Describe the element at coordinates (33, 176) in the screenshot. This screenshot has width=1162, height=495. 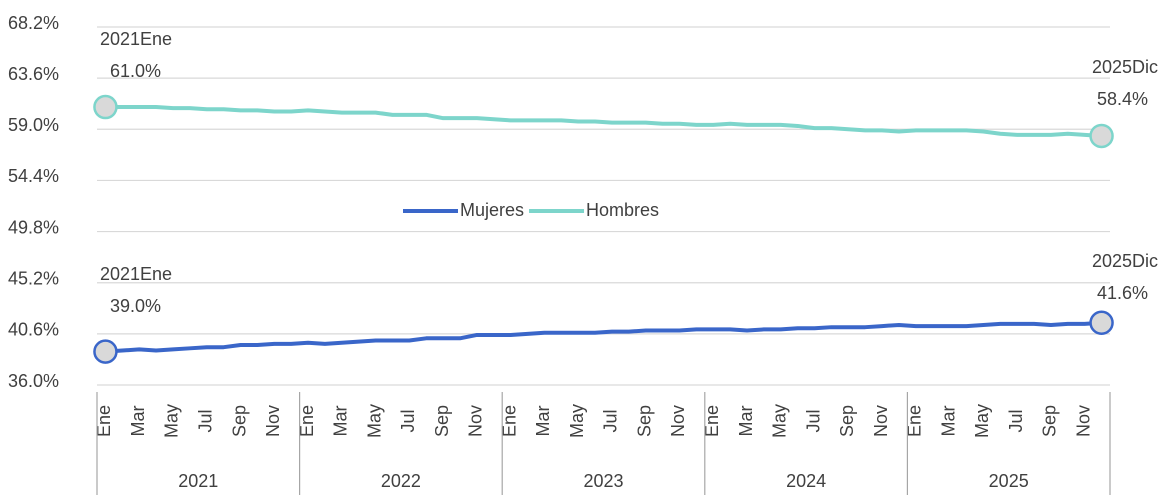
I see `y-tick-label: 54.4%` at that location.